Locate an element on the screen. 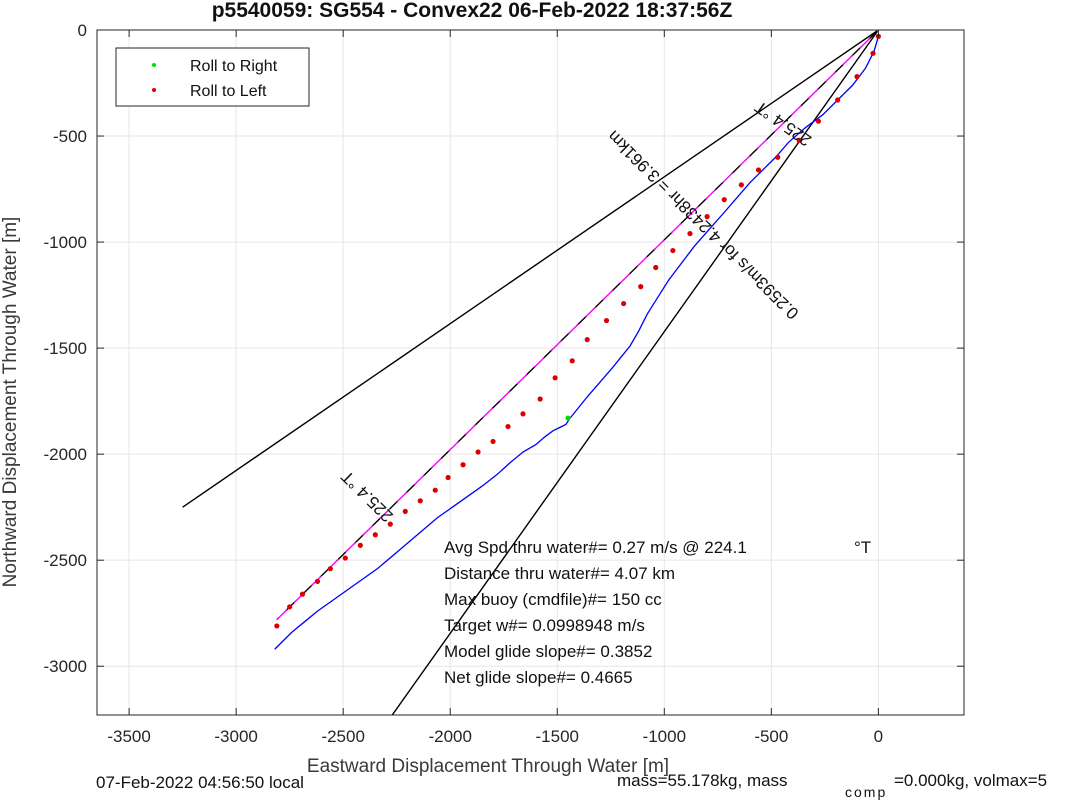 Image resolution: width=1070 pixels, height=801 pixels. footer-mass-comp-subscript: comp is located at coordinates (866, 792).